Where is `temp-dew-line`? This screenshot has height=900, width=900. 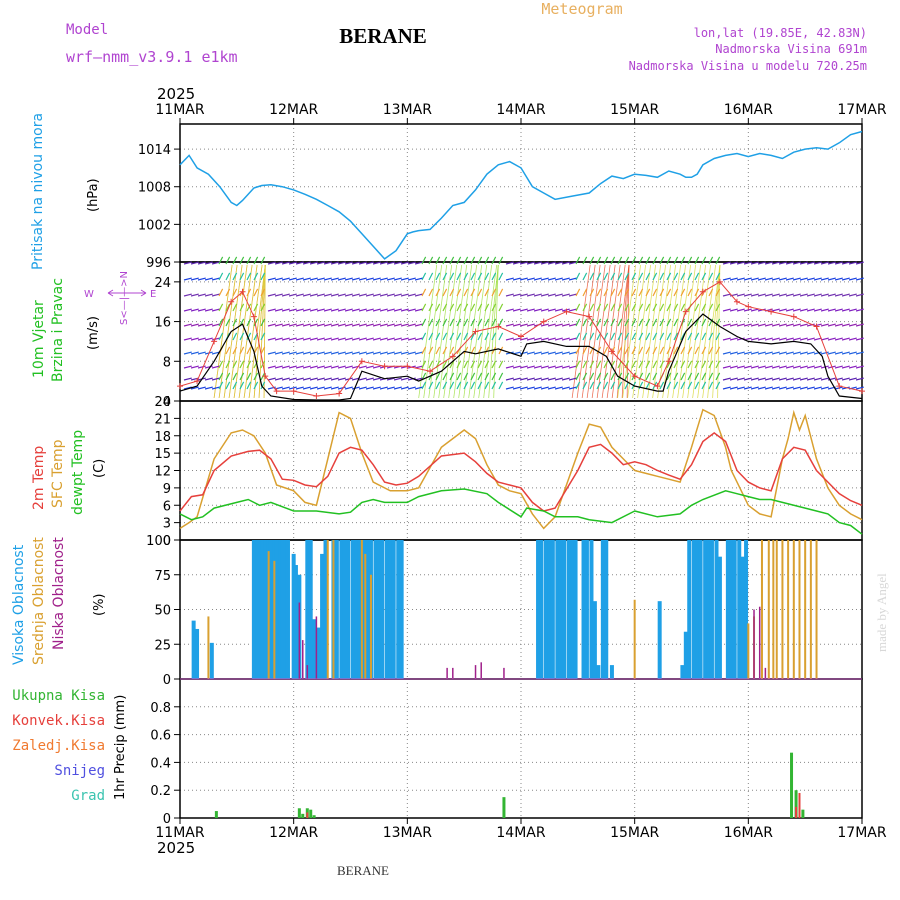 temp-dew-line is located at coordinates (521, 511).